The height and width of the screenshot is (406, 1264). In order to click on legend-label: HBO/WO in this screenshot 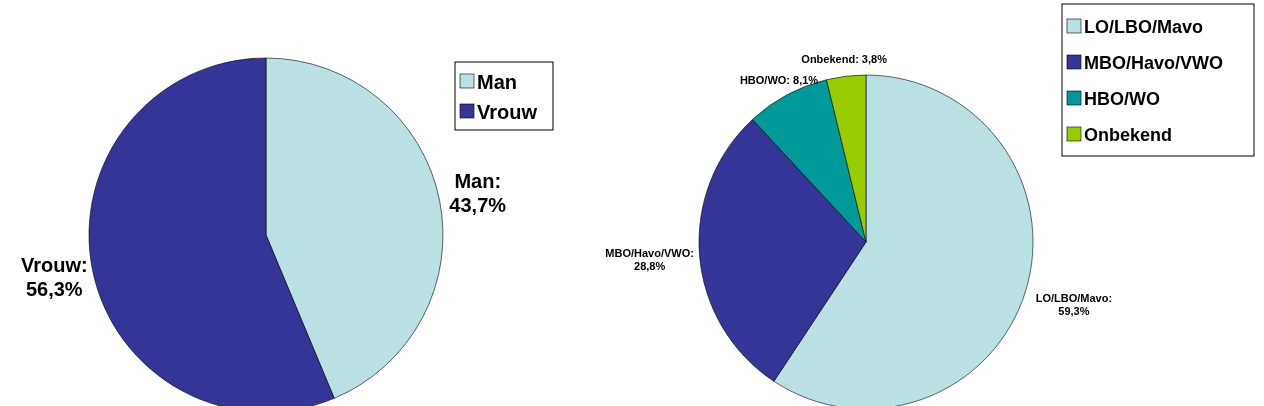, I will do `click(1122, 99)`.